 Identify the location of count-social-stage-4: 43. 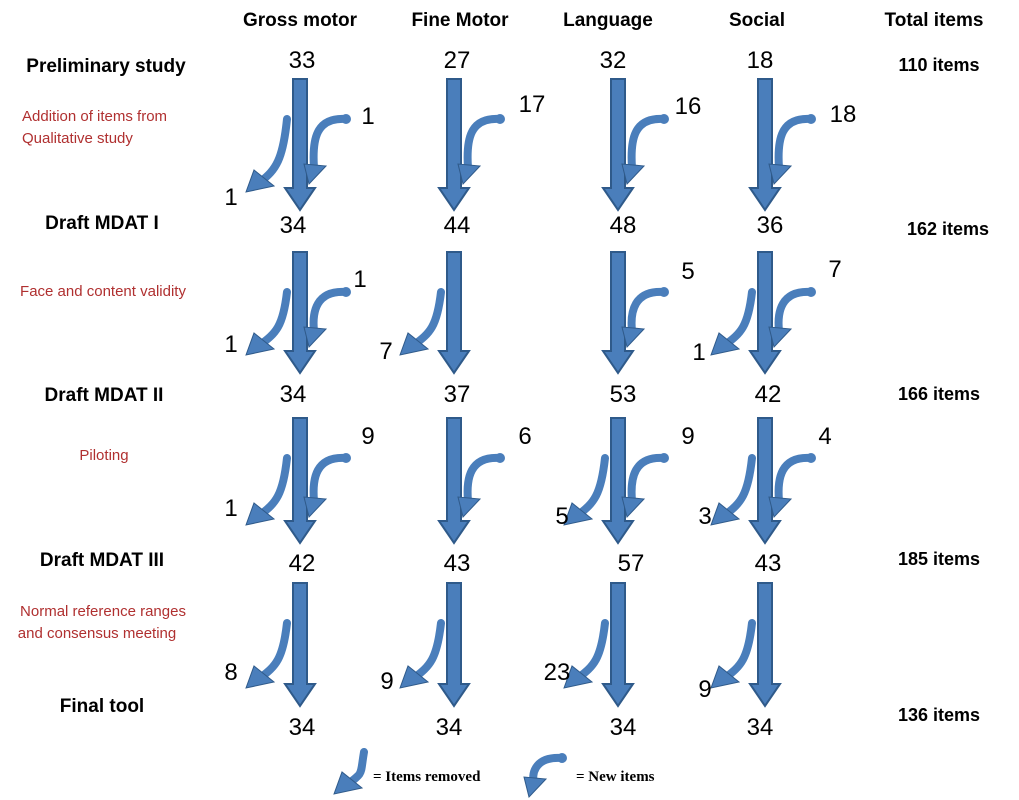
(768, 563).